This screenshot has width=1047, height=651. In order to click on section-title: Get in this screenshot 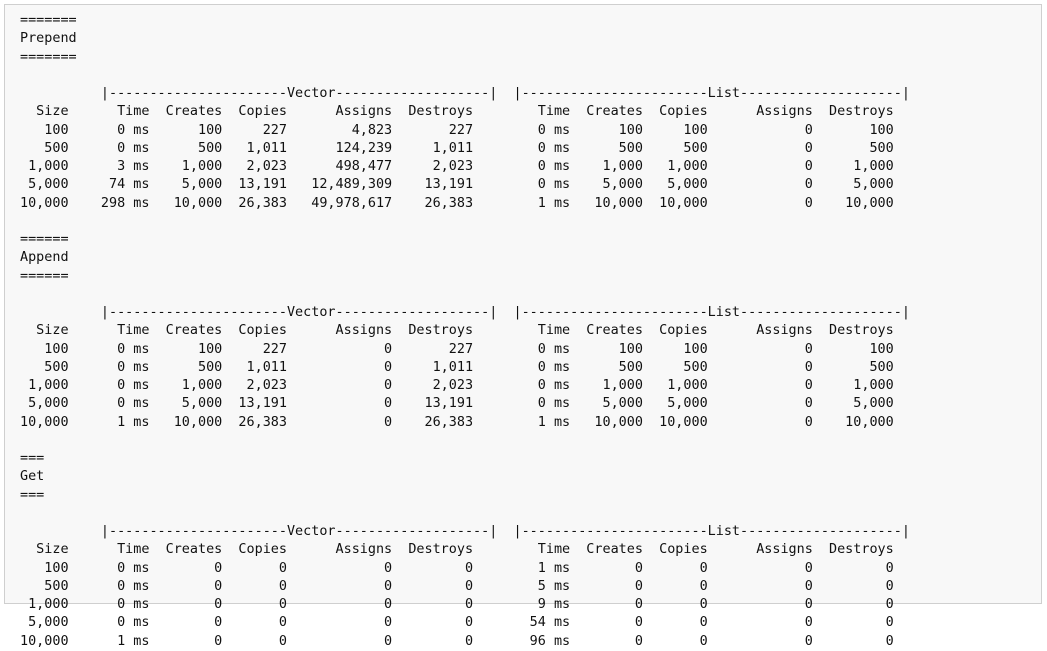, I will do `click(32, 477)`.